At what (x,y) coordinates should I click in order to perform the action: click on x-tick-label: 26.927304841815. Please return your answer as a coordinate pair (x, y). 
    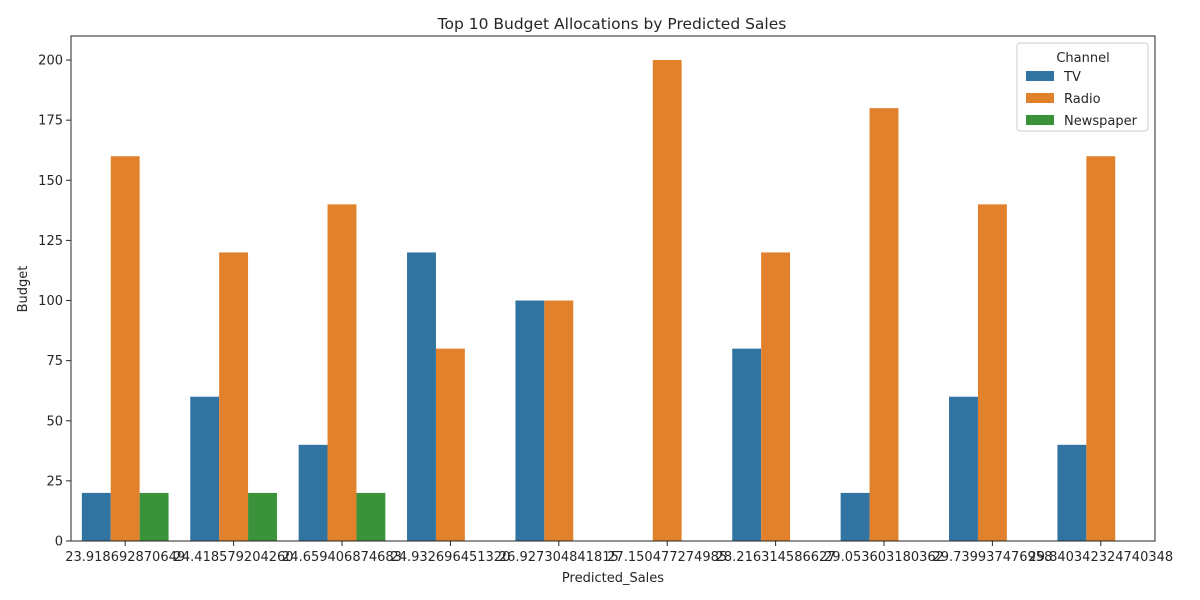
    Looking at the image, I should click on (559, 557).